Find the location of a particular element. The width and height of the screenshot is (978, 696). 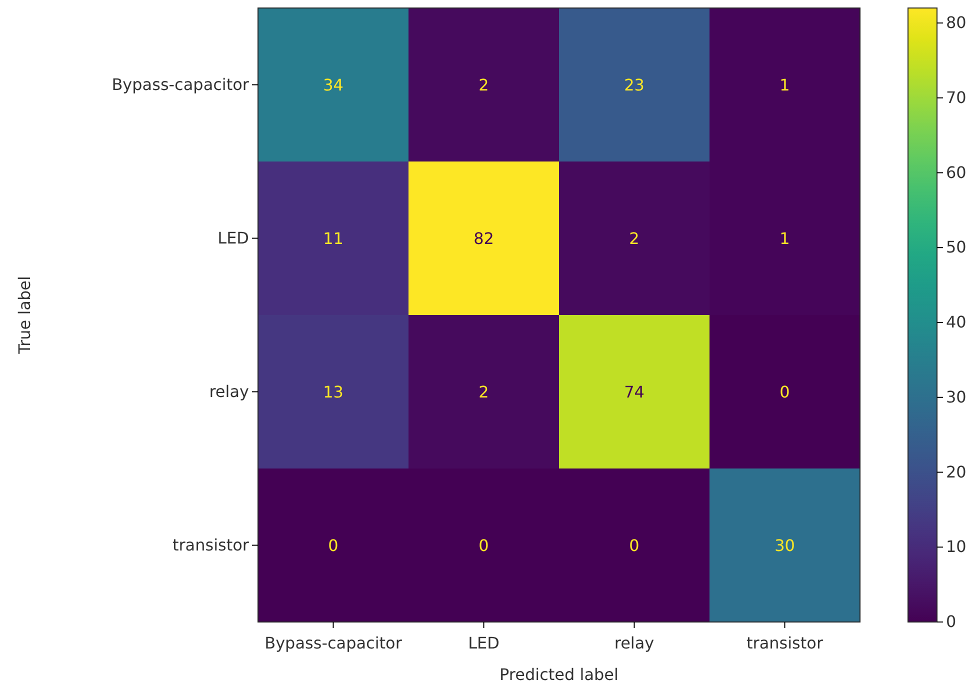

color-bar-label: 70 is located at coordinates (956, 97).